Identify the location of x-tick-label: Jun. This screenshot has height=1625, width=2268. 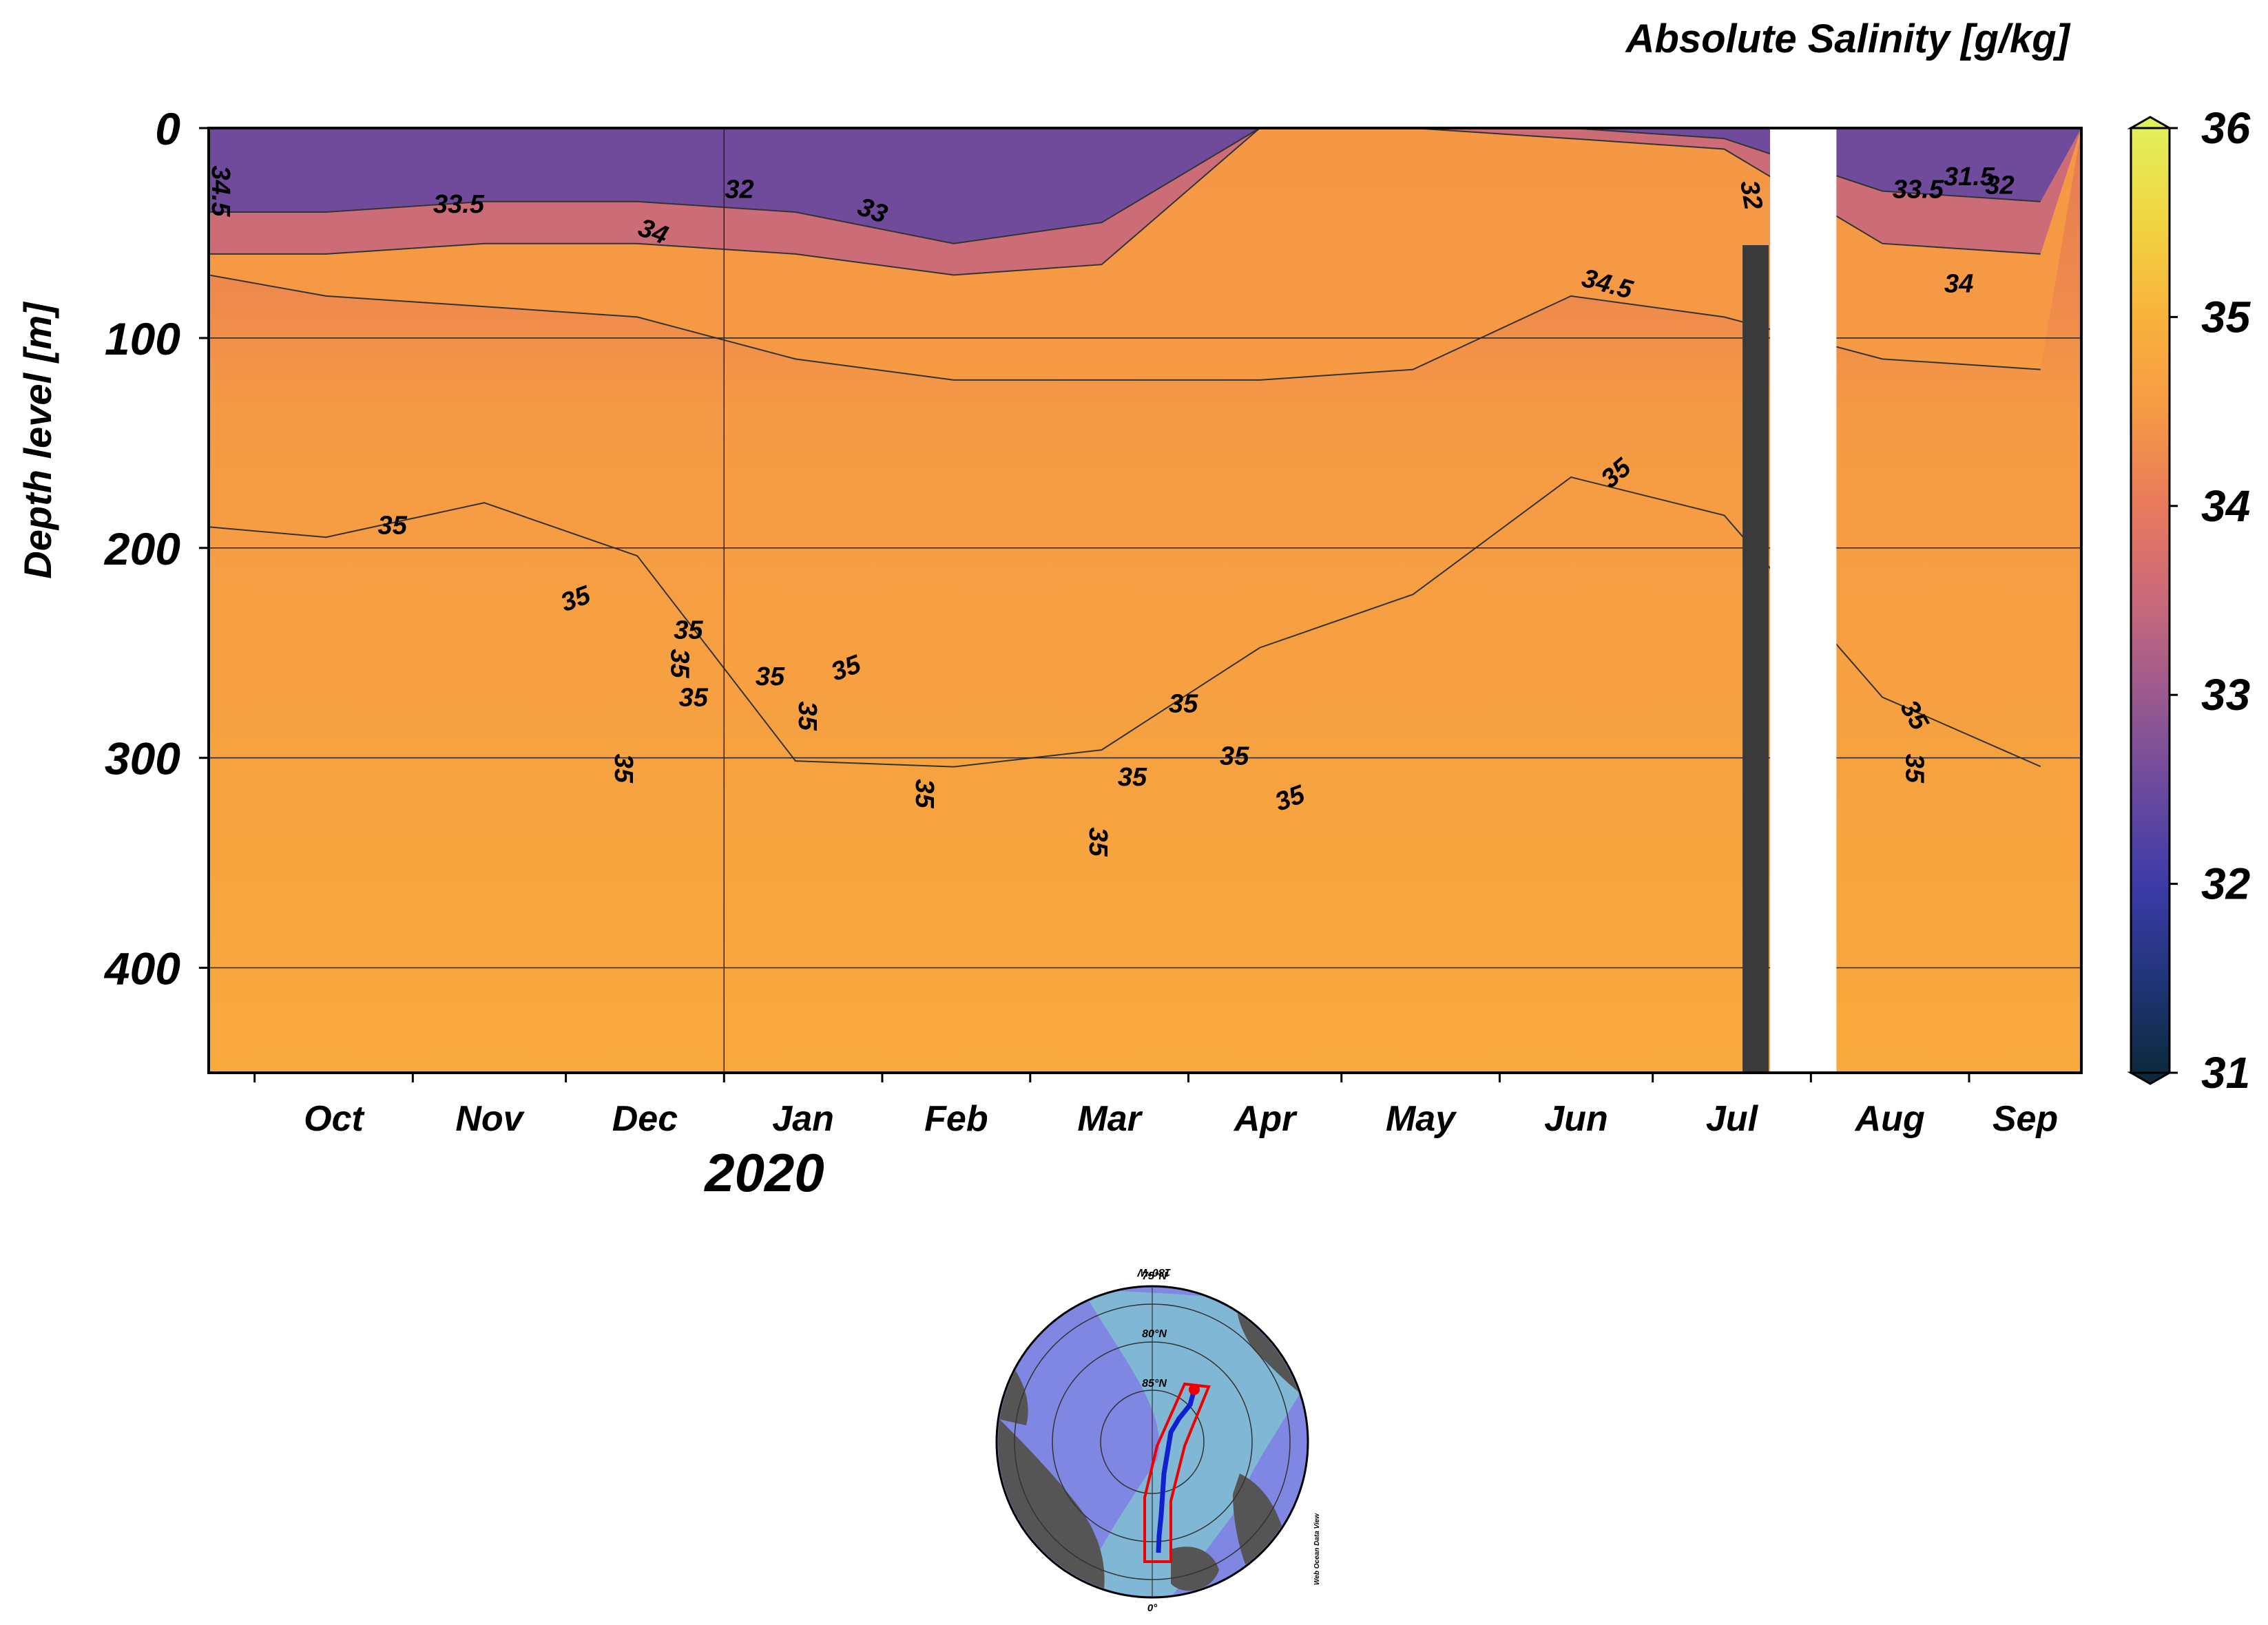
(1576, 1119).